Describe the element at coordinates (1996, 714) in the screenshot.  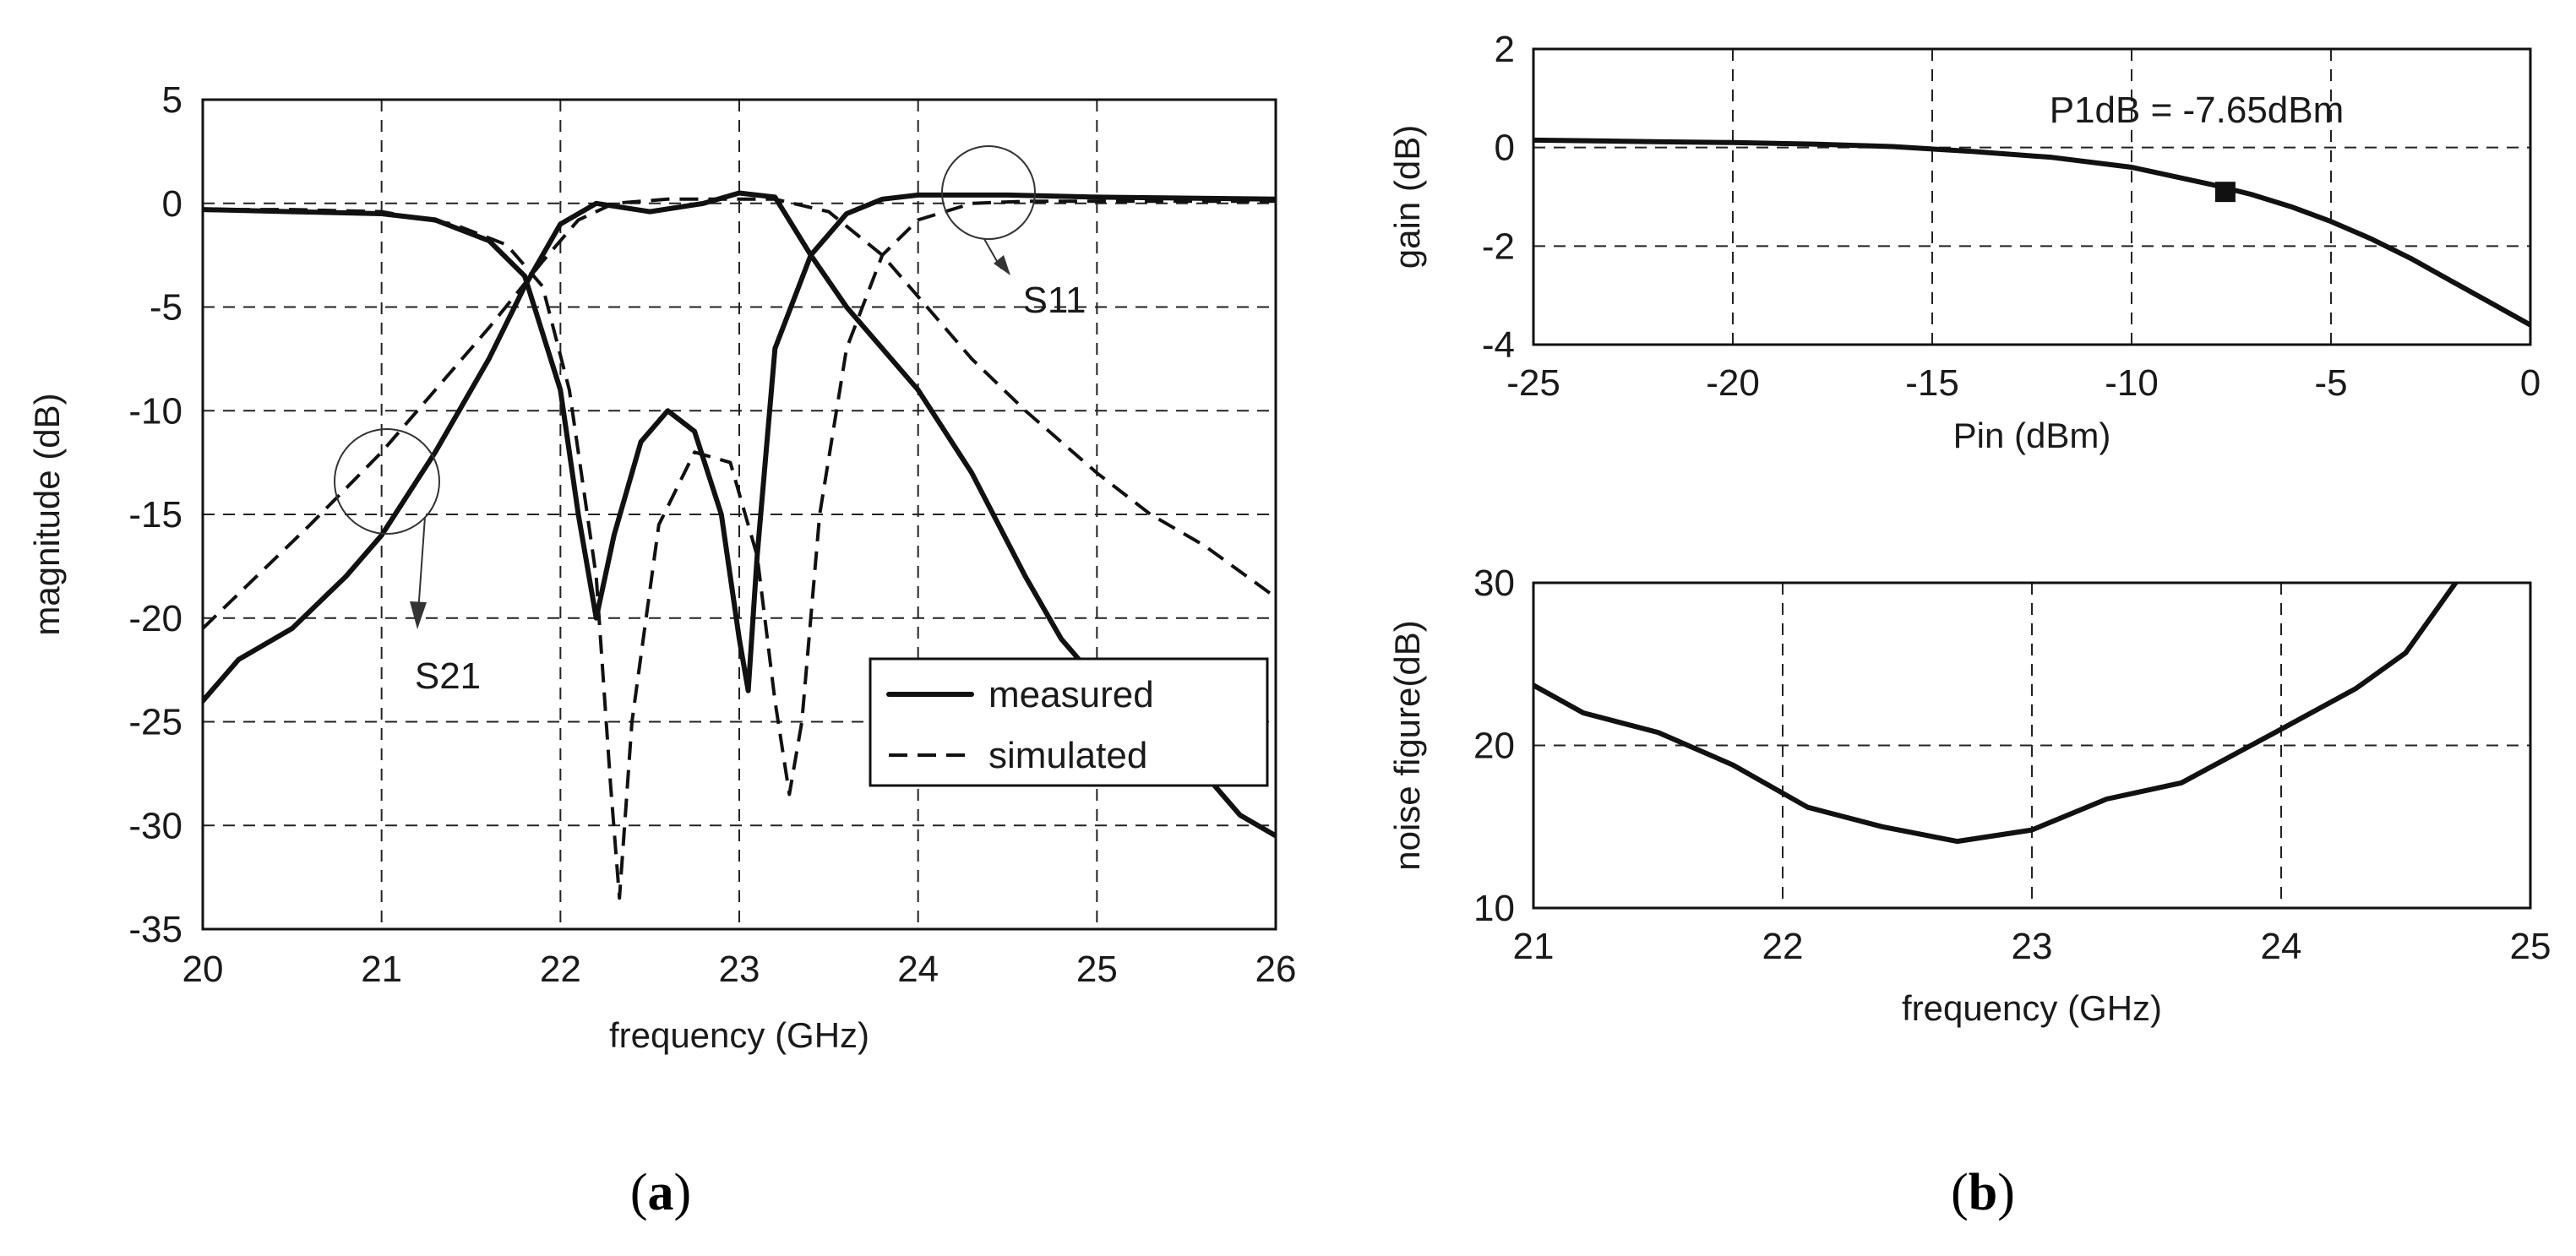
I see `series-line-noise-figure` at that location.